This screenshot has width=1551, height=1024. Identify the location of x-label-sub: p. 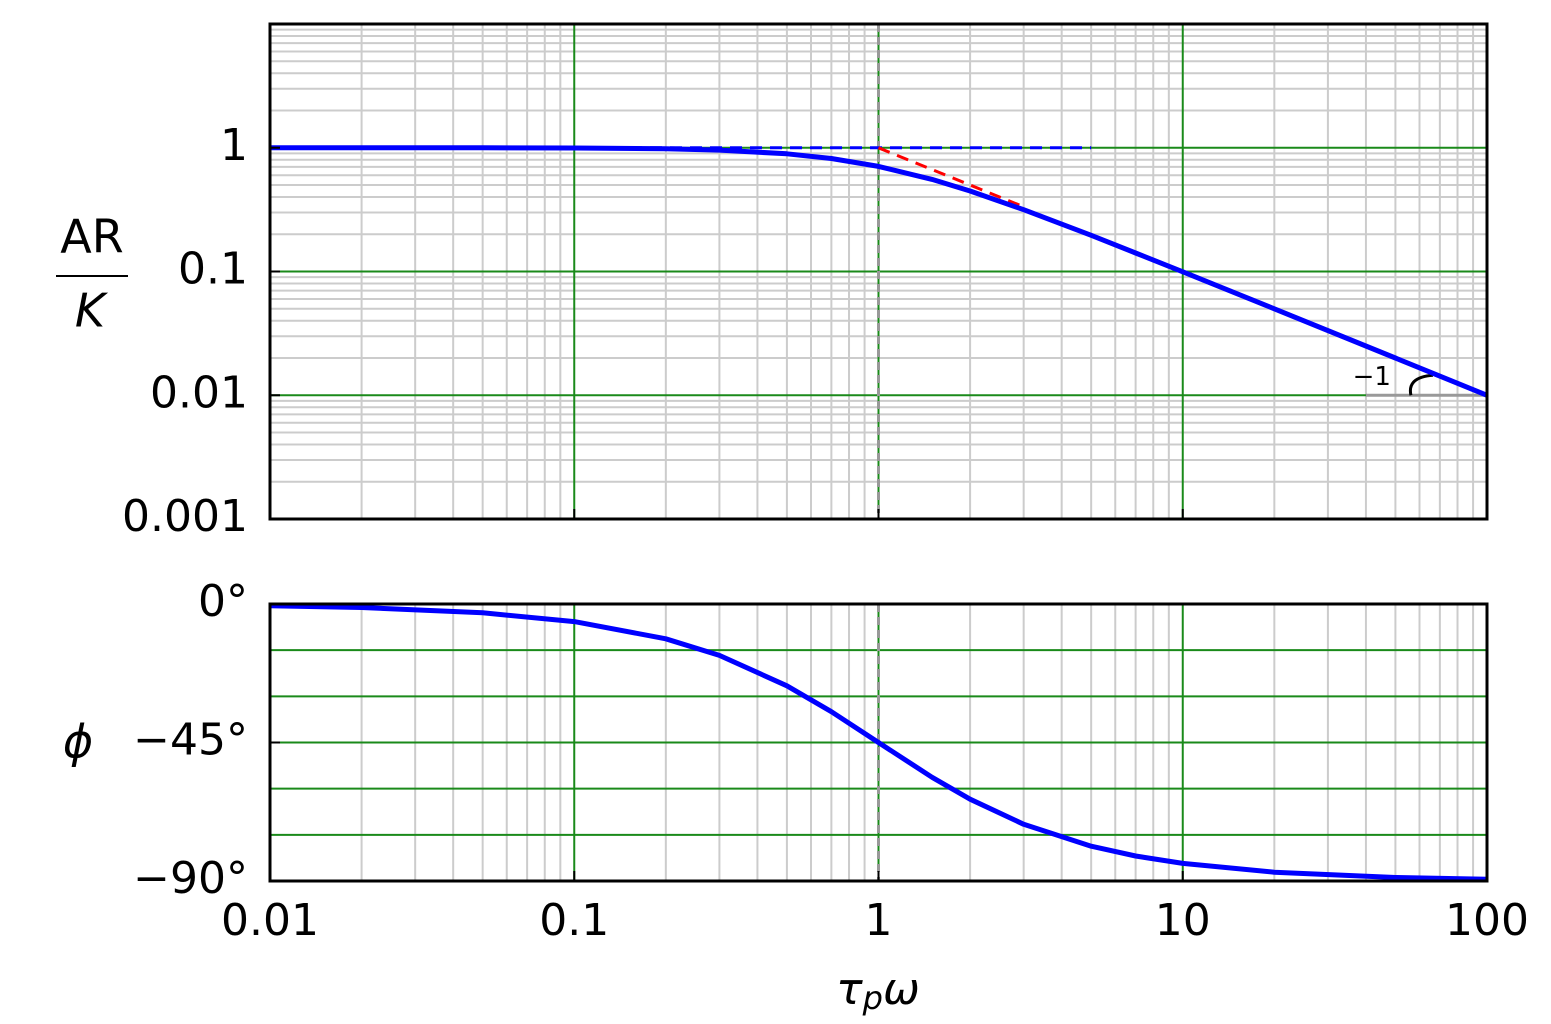
(872, 998).